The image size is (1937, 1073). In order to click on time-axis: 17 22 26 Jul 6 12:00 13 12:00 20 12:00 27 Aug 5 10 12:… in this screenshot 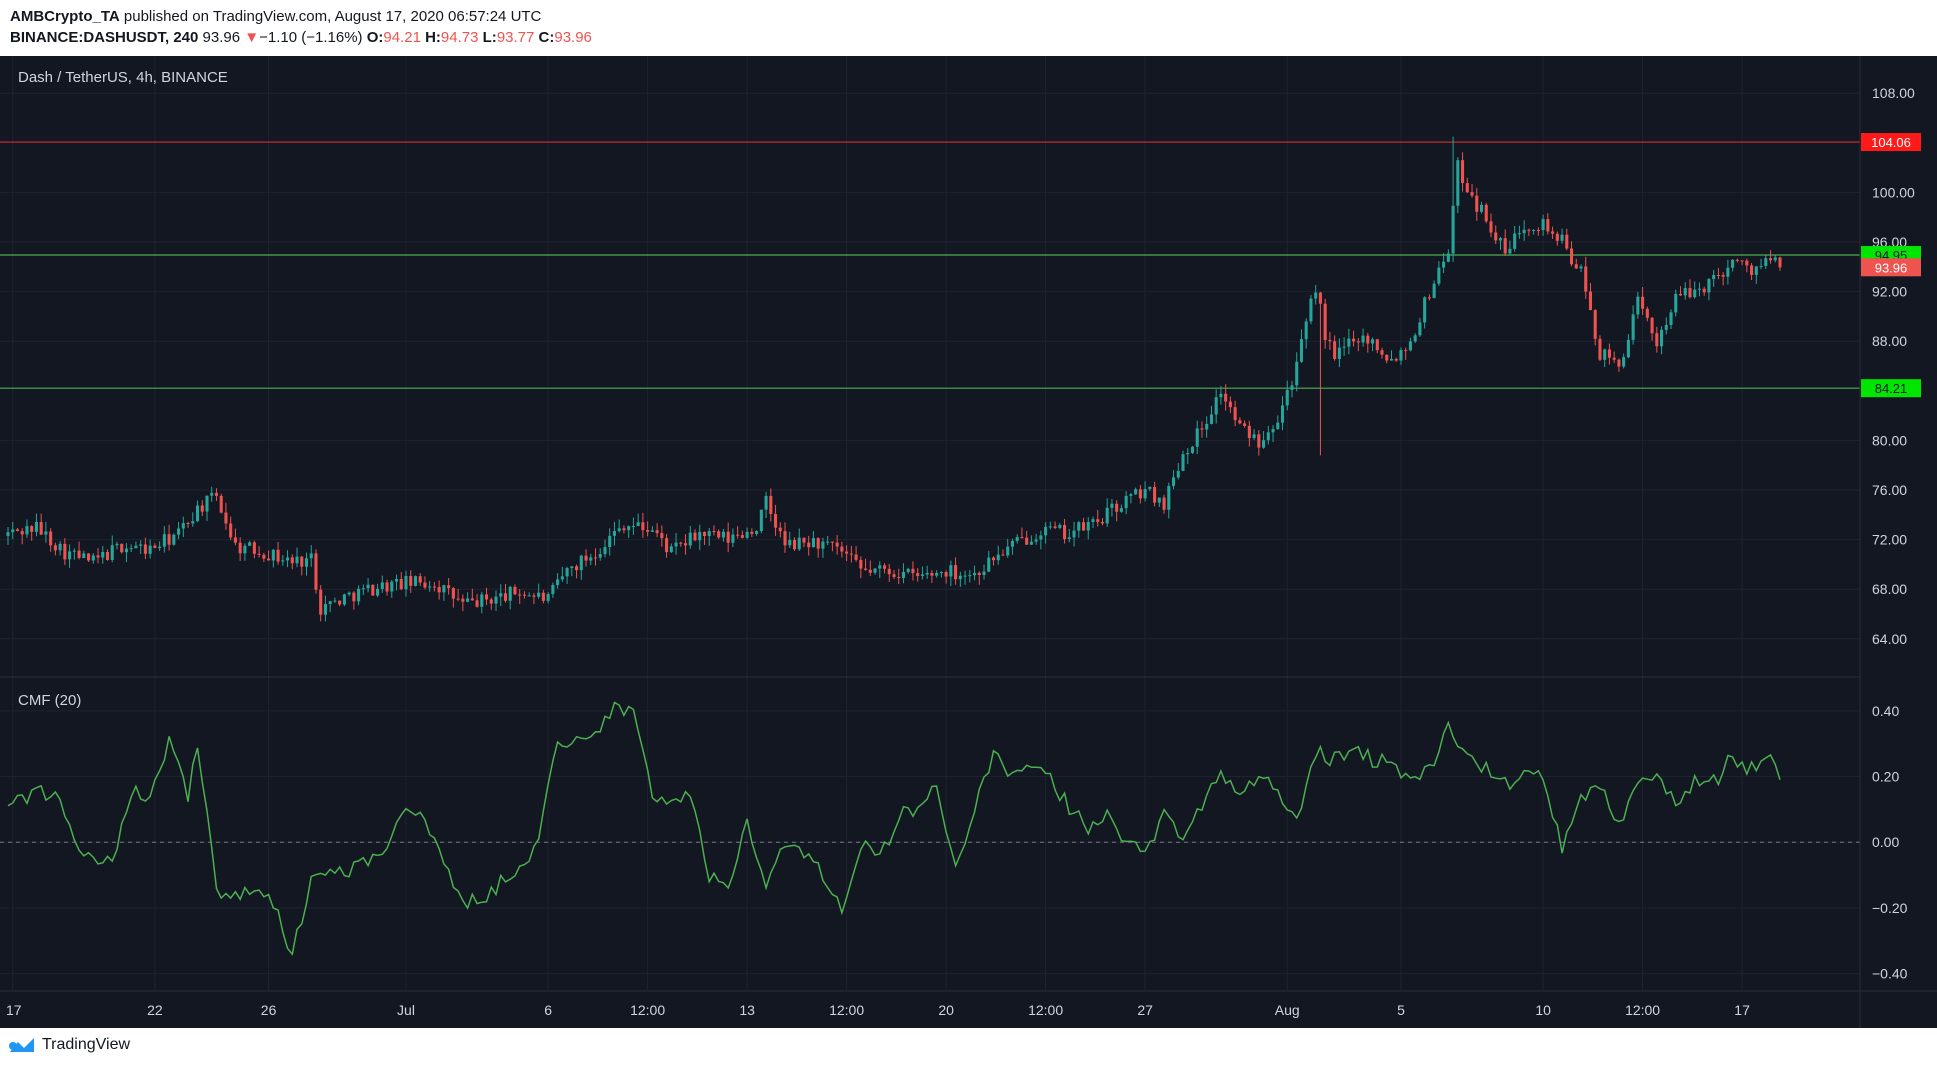, I will do `click(878, 1010)`.